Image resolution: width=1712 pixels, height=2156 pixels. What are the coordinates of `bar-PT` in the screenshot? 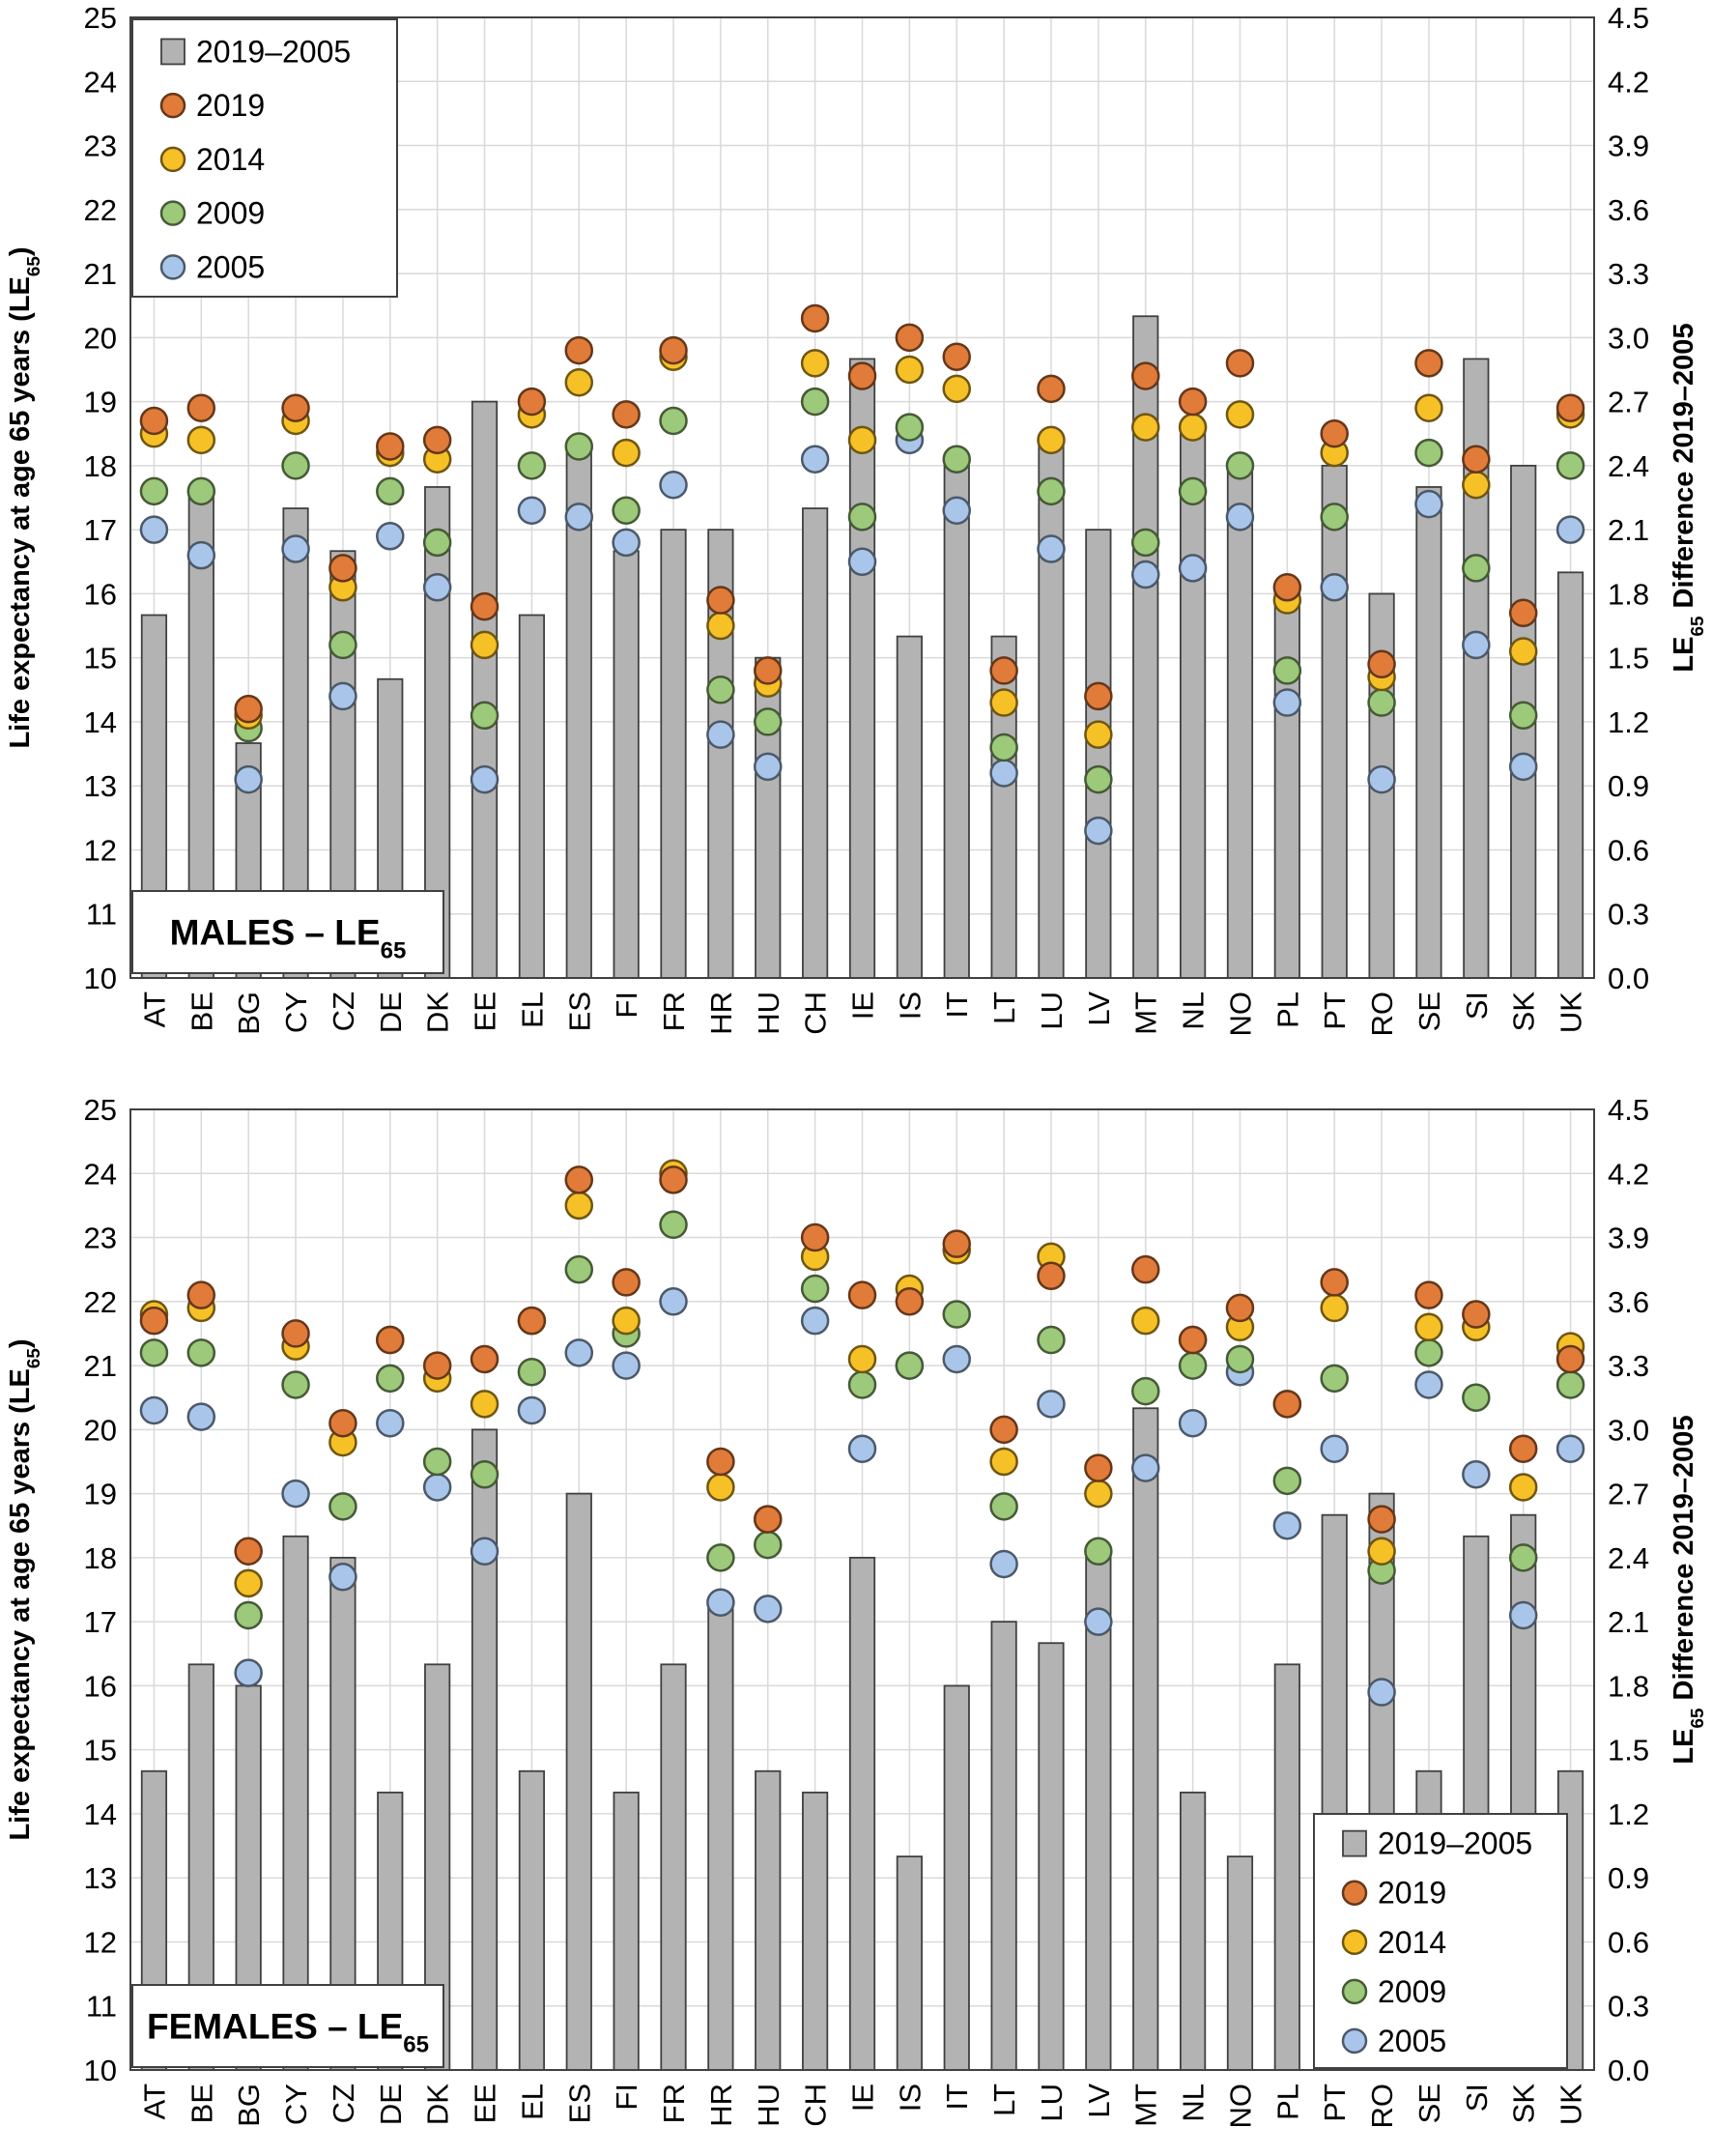 It's located at (1334, 721).